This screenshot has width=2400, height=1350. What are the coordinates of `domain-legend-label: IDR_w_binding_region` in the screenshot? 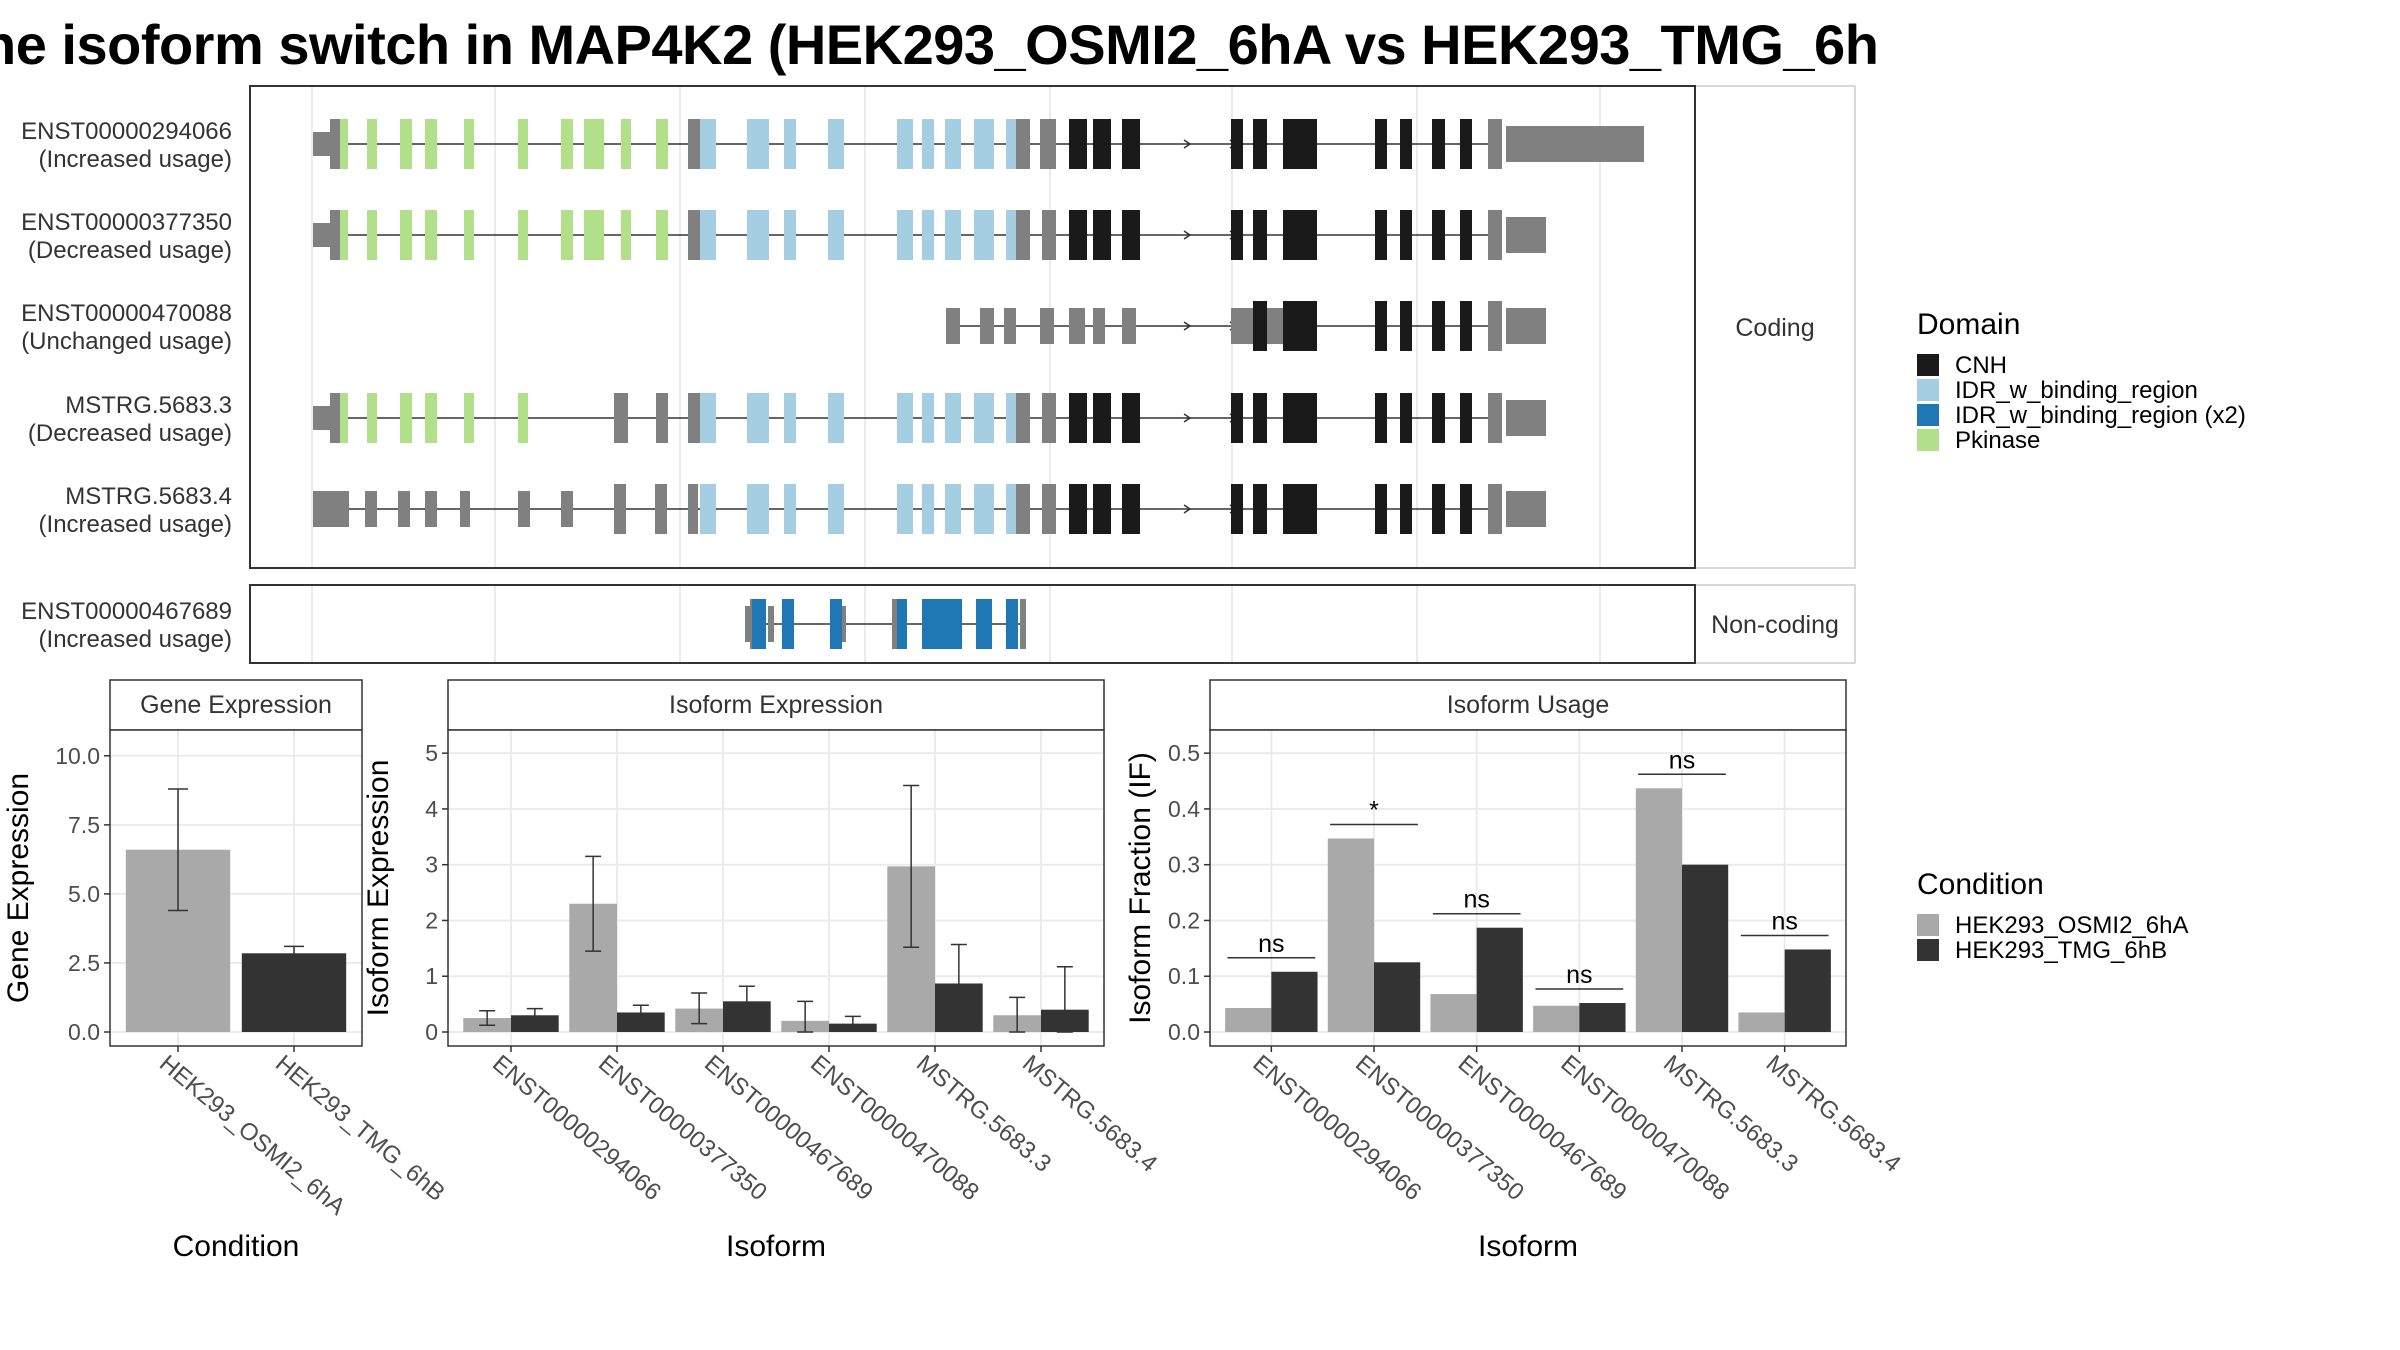 It's located at (2076, 390).